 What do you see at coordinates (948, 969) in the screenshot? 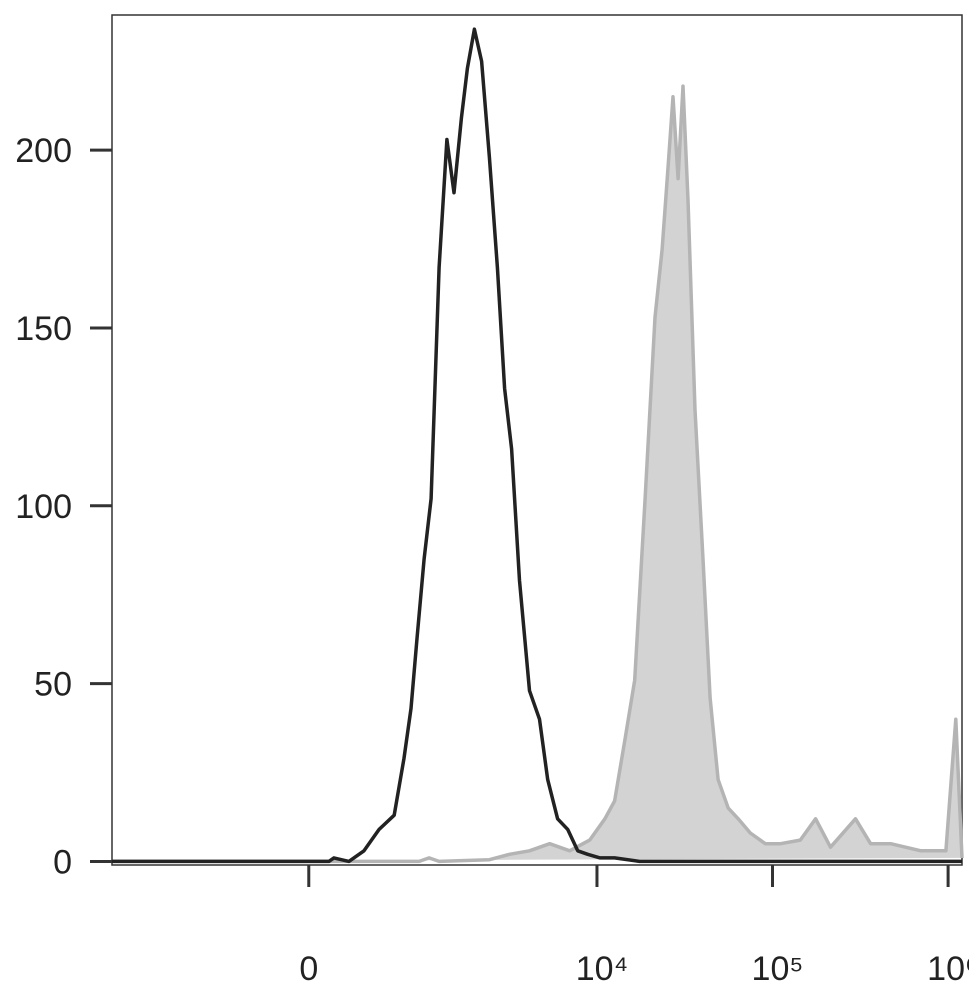
I see `x-tick-label: 10⁶` at bounding box center [948, 969].